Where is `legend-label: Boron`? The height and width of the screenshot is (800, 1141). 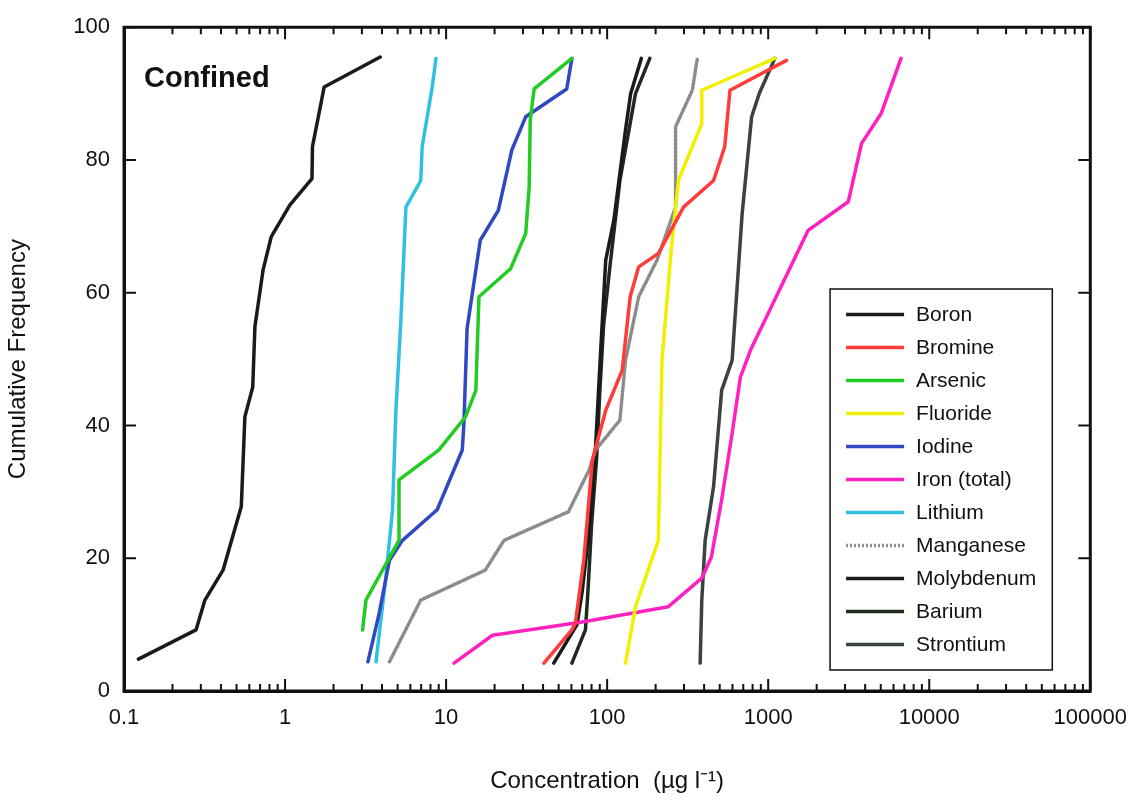 legend-label: Boron is located at coordinates (944, 314).